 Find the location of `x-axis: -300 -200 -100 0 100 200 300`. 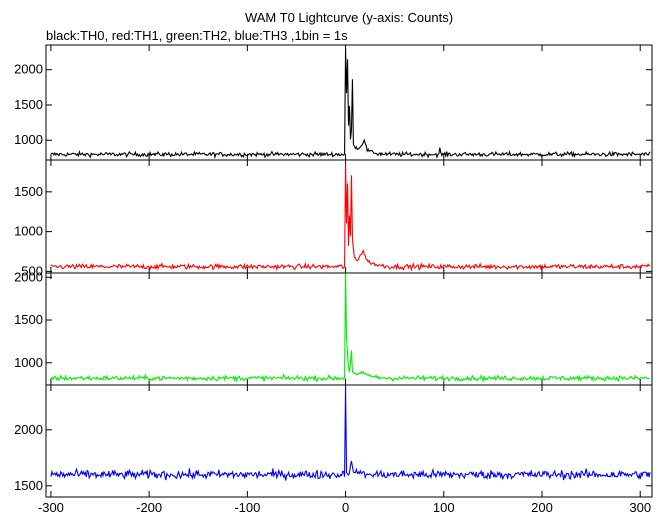

x-axis: -300 -200 -100 0 100 200 300 is located at coordinates (344, 507).